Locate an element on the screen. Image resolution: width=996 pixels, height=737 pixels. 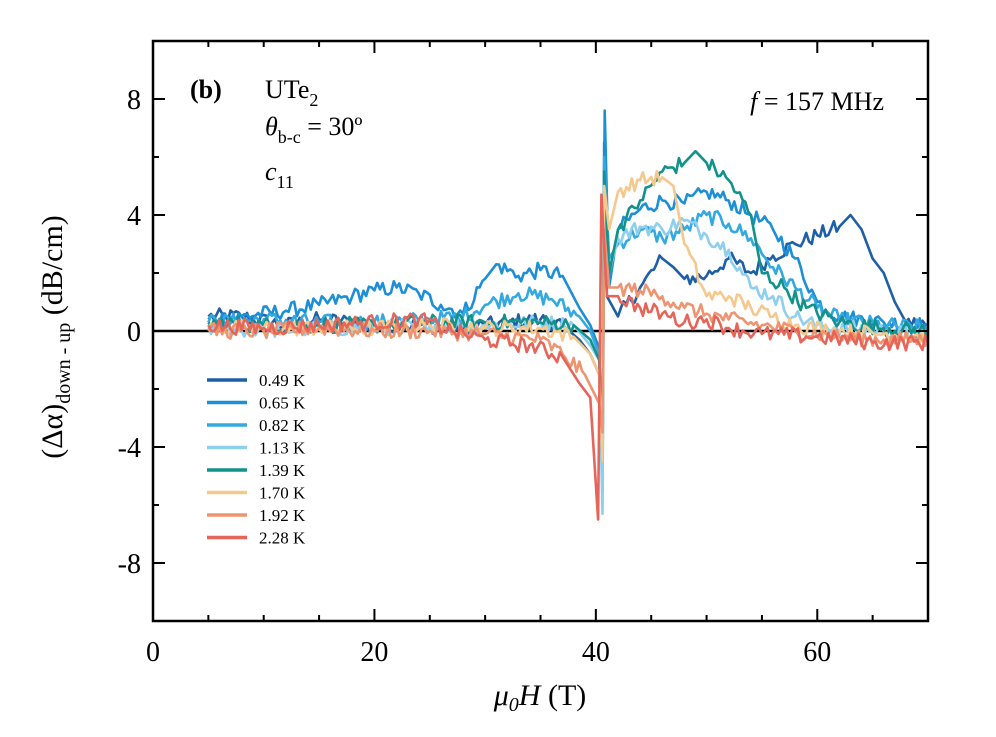
y-tick-label: 4 is located at coordinates (134, 216).